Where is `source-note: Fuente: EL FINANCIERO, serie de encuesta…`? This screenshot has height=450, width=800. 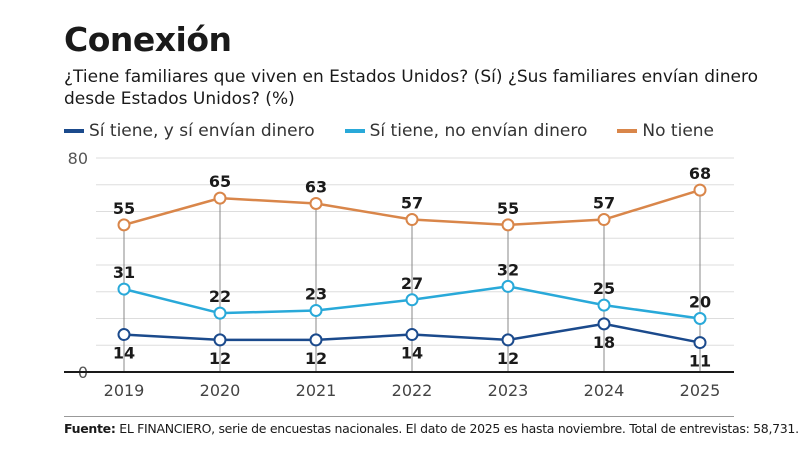
source-note: Fuente: EL FINANCIERO, serie de encuesta… is located at coordinates (431, 428).